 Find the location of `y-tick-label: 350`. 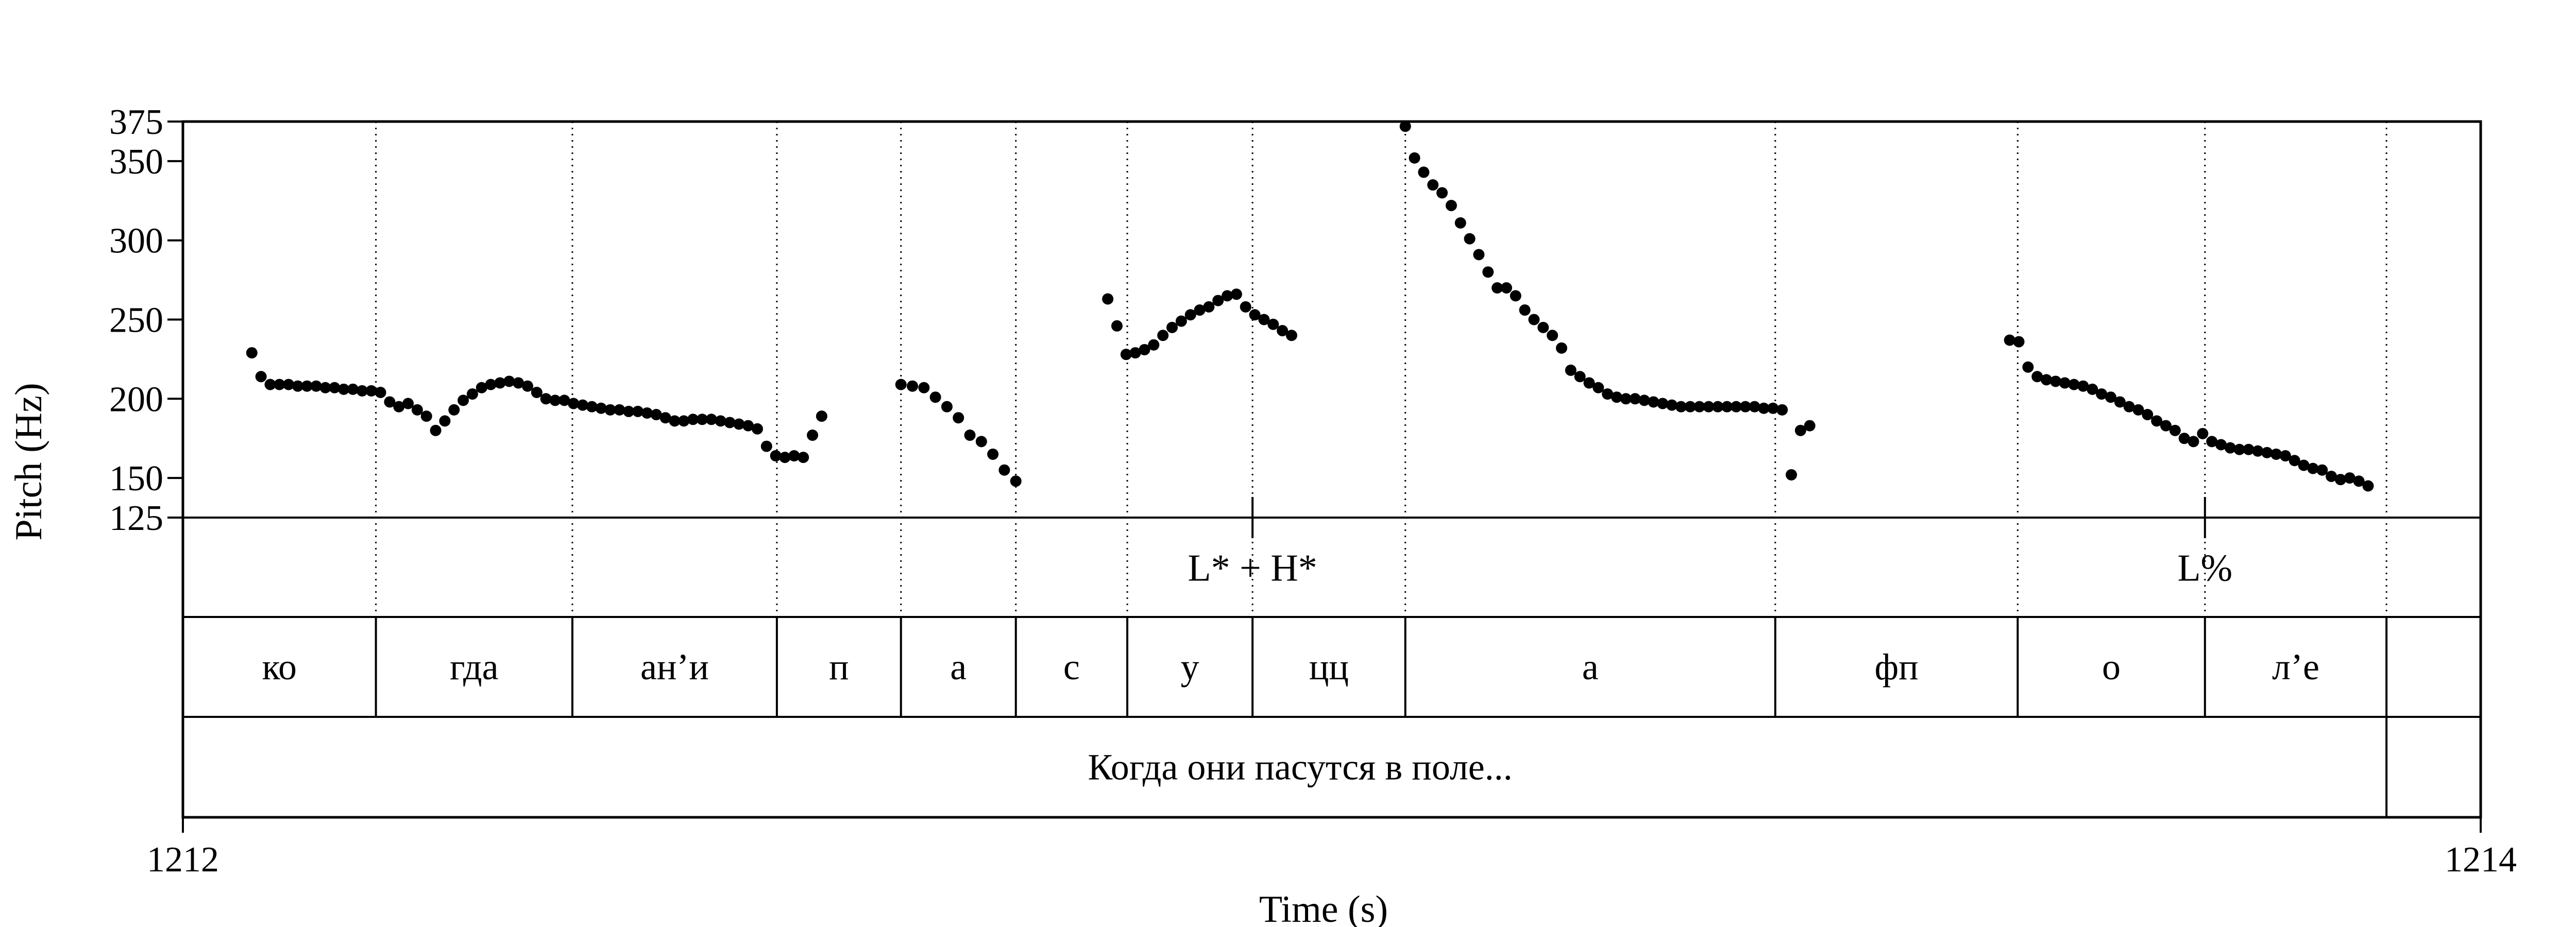

y-tick-label: 350 is located at coordinates (136, 162).